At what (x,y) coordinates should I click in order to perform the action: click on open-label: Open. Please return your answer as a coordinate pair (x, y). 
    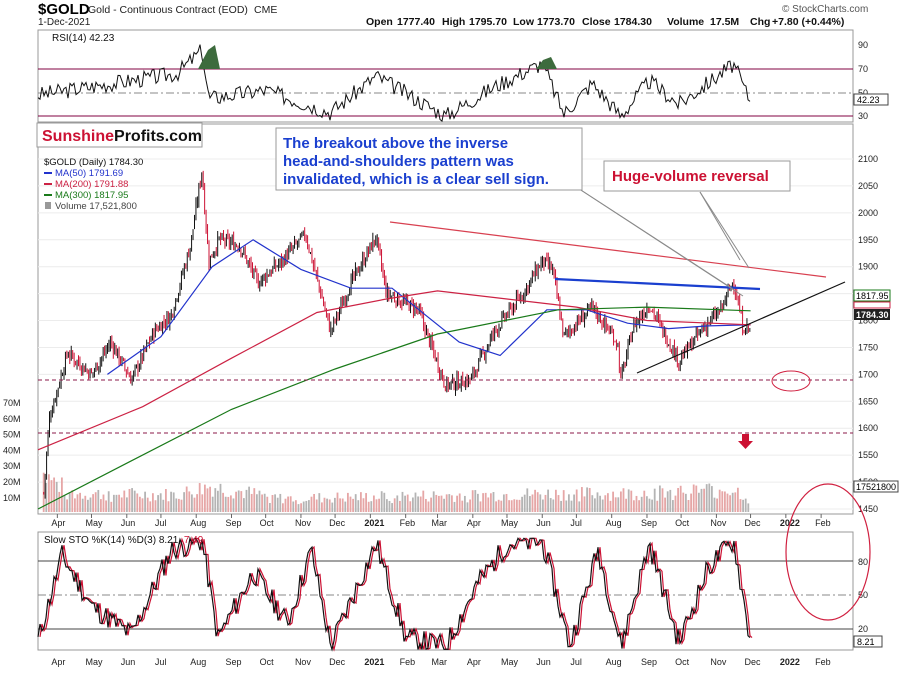
    Looking at the image, I should click on (379, 22).